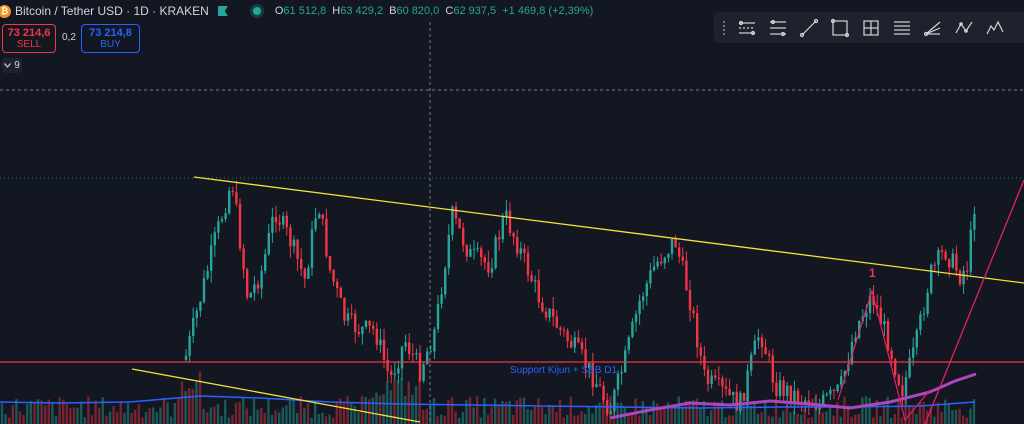 This screenshot has width=1024, height=424. What do you see at coordinates (222, 11) in the screenshot?
I see `flag-icon` at bounding box center [222, 11].